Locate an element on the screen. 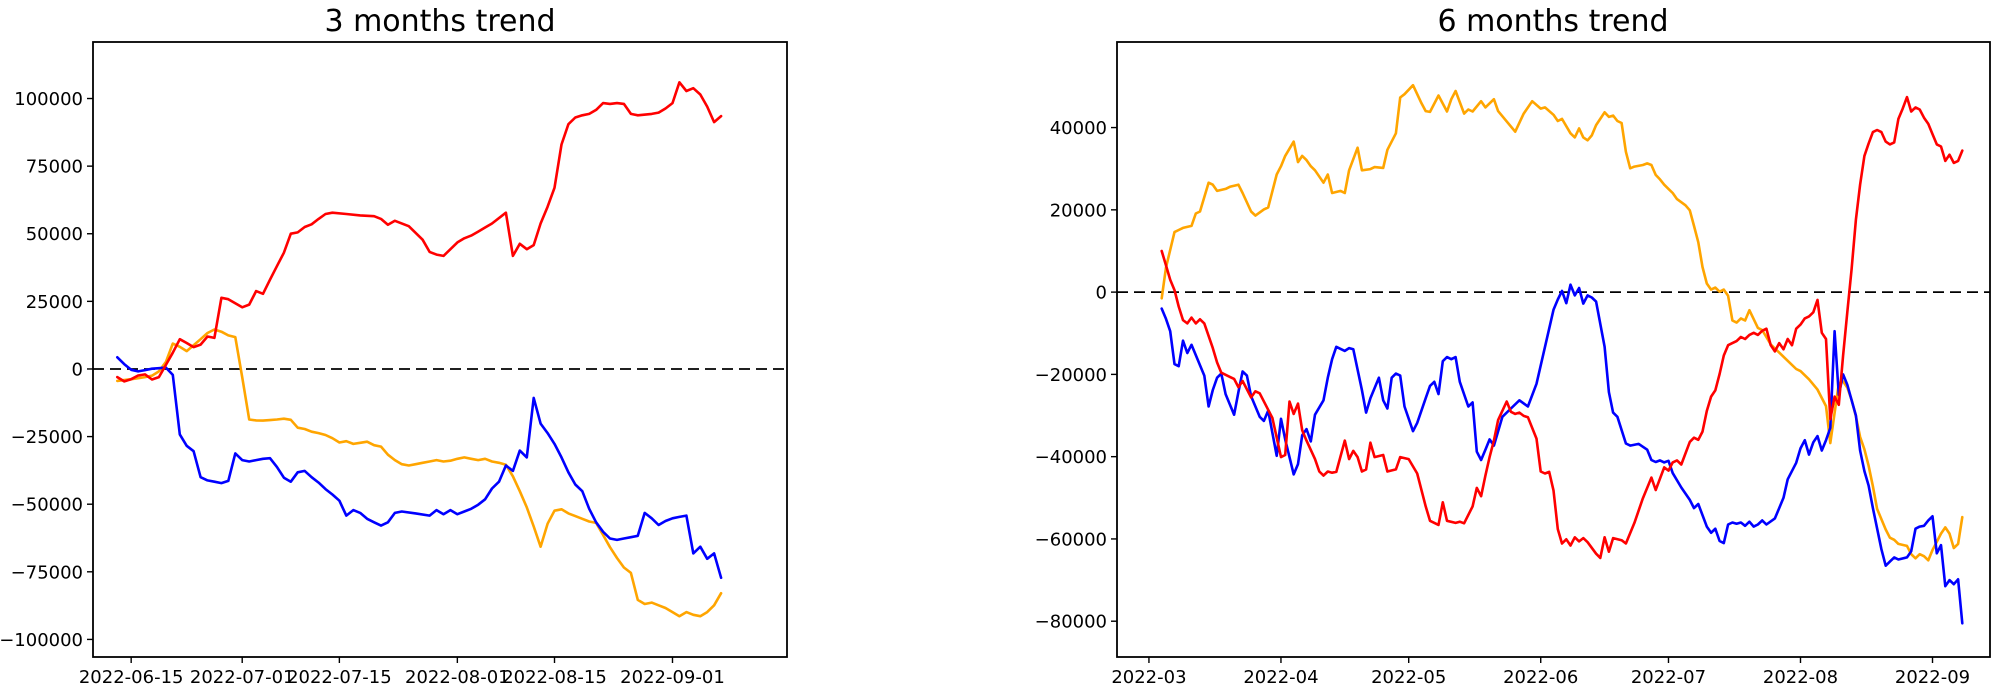  left-chart-title: 3 months trend is located at coordinates (440, 21).